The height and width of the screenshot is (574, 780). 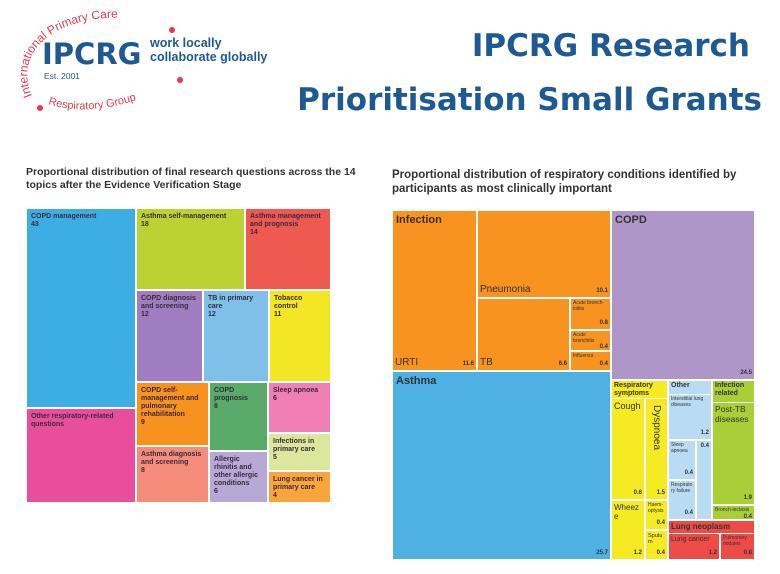 I want to click on cell-label: Infections in primary care 5, so click(x=294, y=449).